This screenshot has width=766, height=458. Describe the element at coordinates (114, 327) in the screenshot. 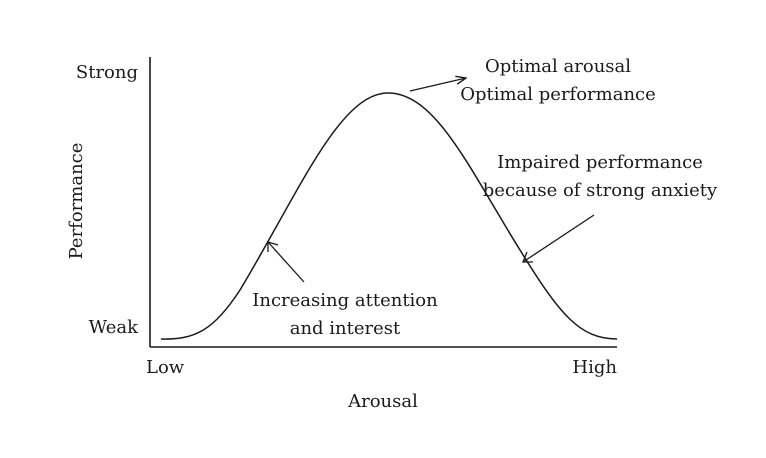

I see `y-tick-weak: Weak` at that location.